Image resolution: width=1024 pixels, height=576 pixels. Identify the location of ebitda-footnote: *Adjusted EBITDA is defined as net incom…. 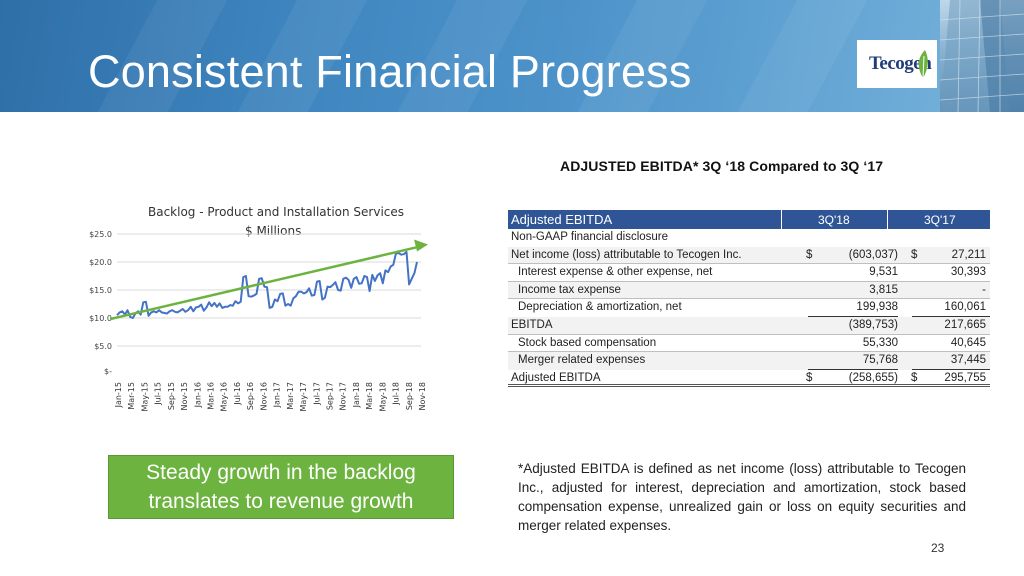
(742, 497).